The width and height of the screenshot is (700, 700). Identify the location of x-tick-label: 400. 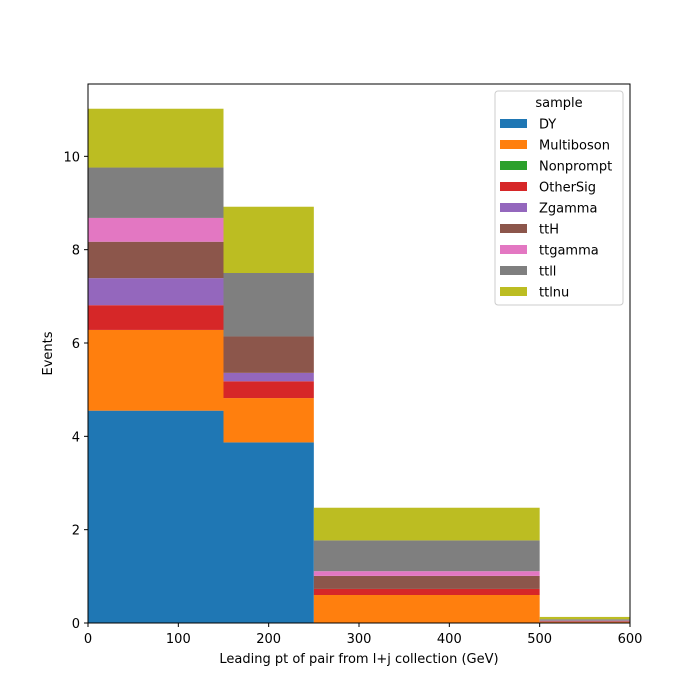
(449, 639).